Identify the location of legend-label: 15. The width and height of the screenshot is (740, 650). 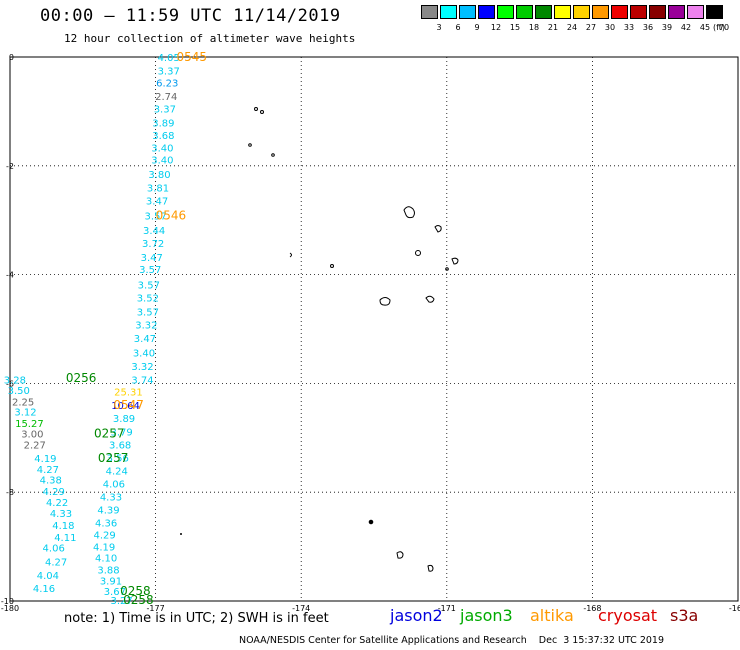
(515, 27).